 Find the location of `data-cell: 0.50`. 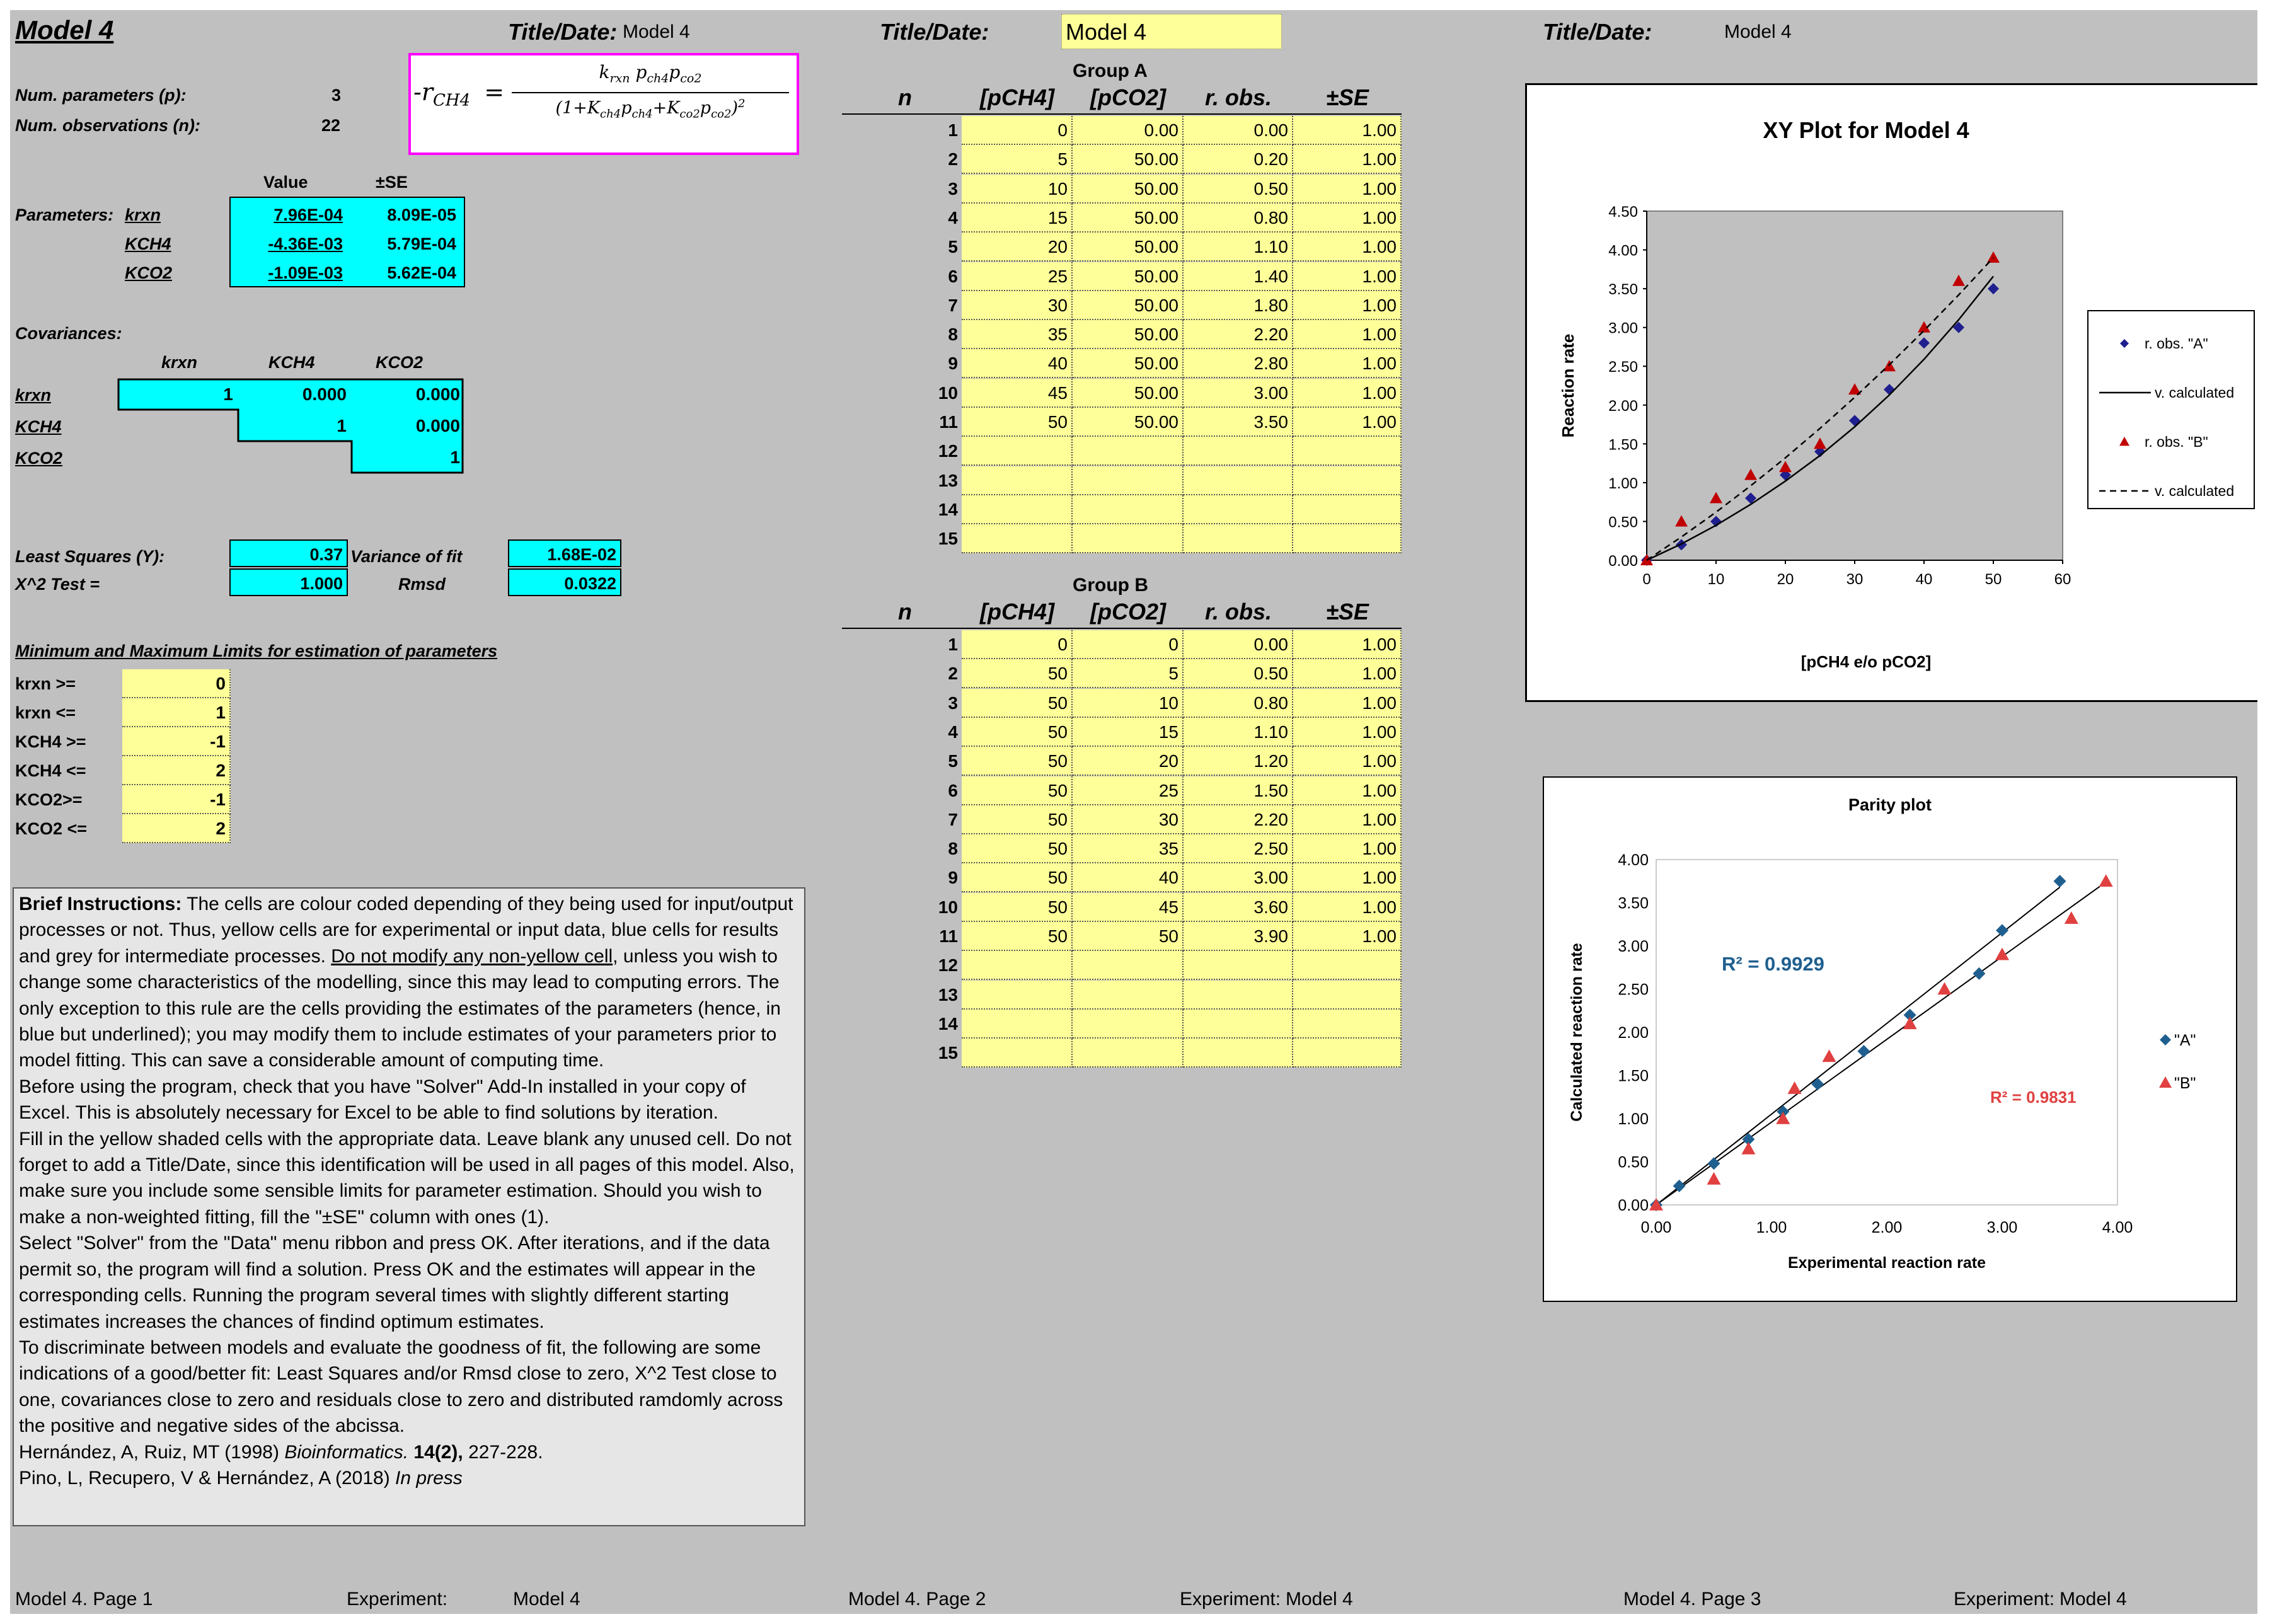

data-cell: 0.50 is located at coordinates (1238, 674).